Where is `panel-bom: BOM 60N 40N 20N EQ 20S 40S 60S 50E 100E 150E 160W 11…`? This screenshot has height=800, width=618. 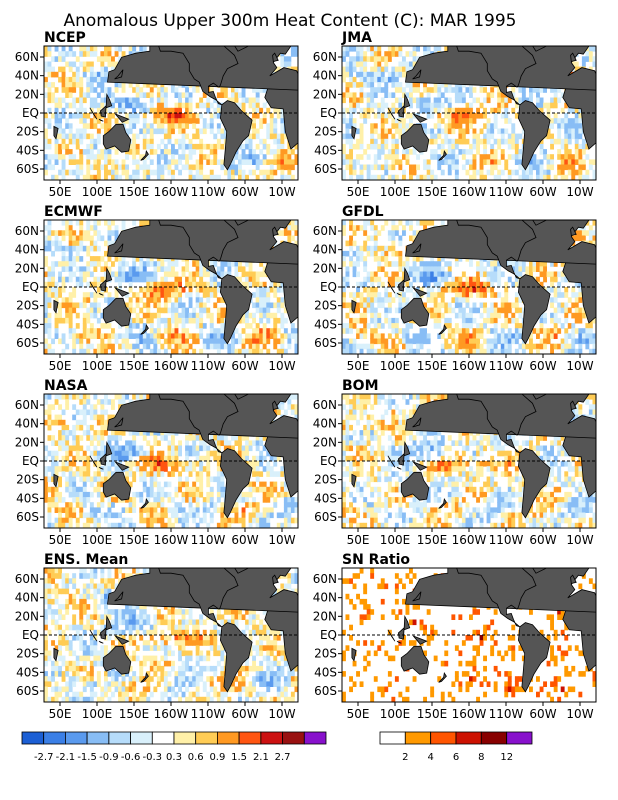 panel-bom: BOM 60N 40N 20N EQ 20S 40S 60S 50E 100E 150E 160W 11… is located at coordinates (455, 462).